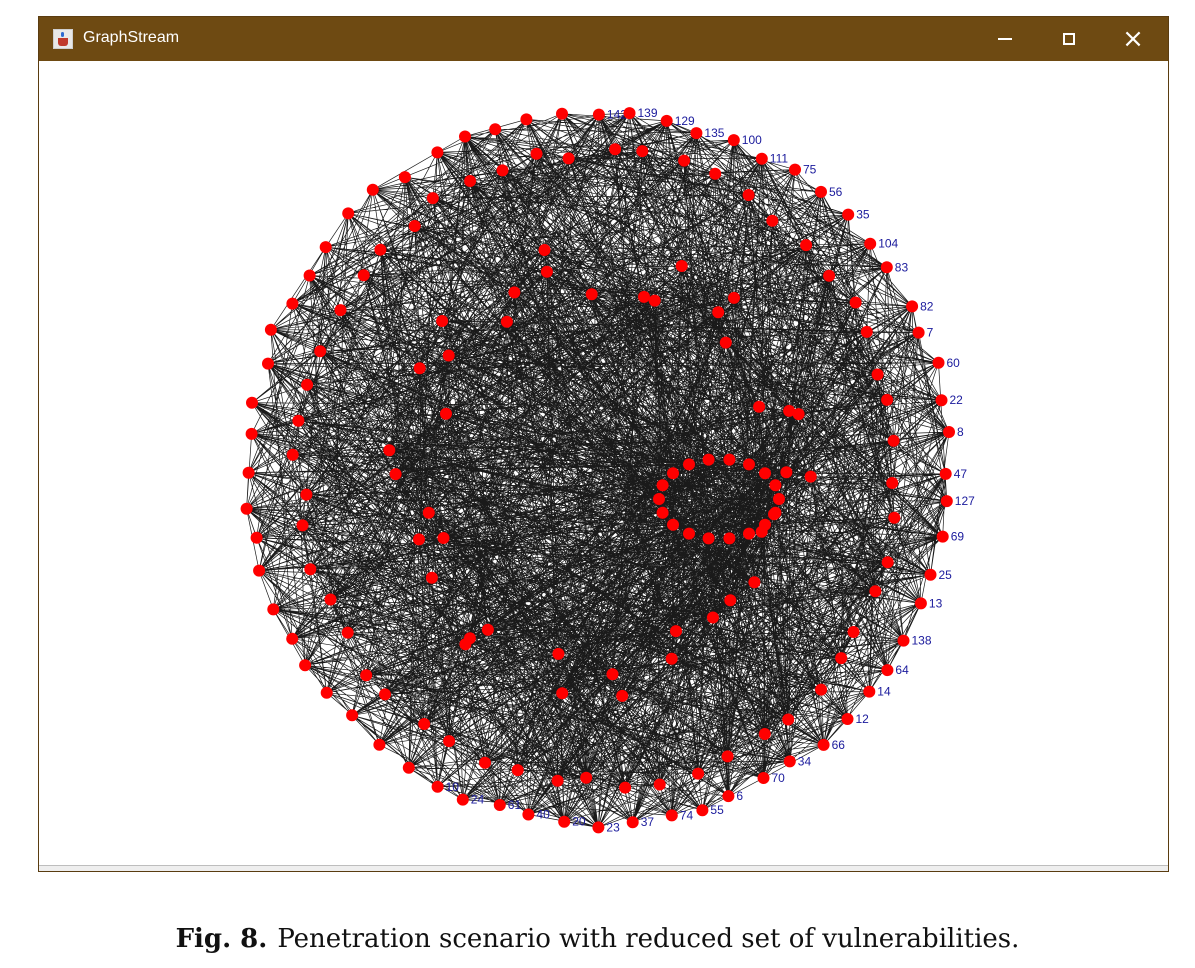  I want to click on title-bar: GraphStream ×, so click(603, 39).